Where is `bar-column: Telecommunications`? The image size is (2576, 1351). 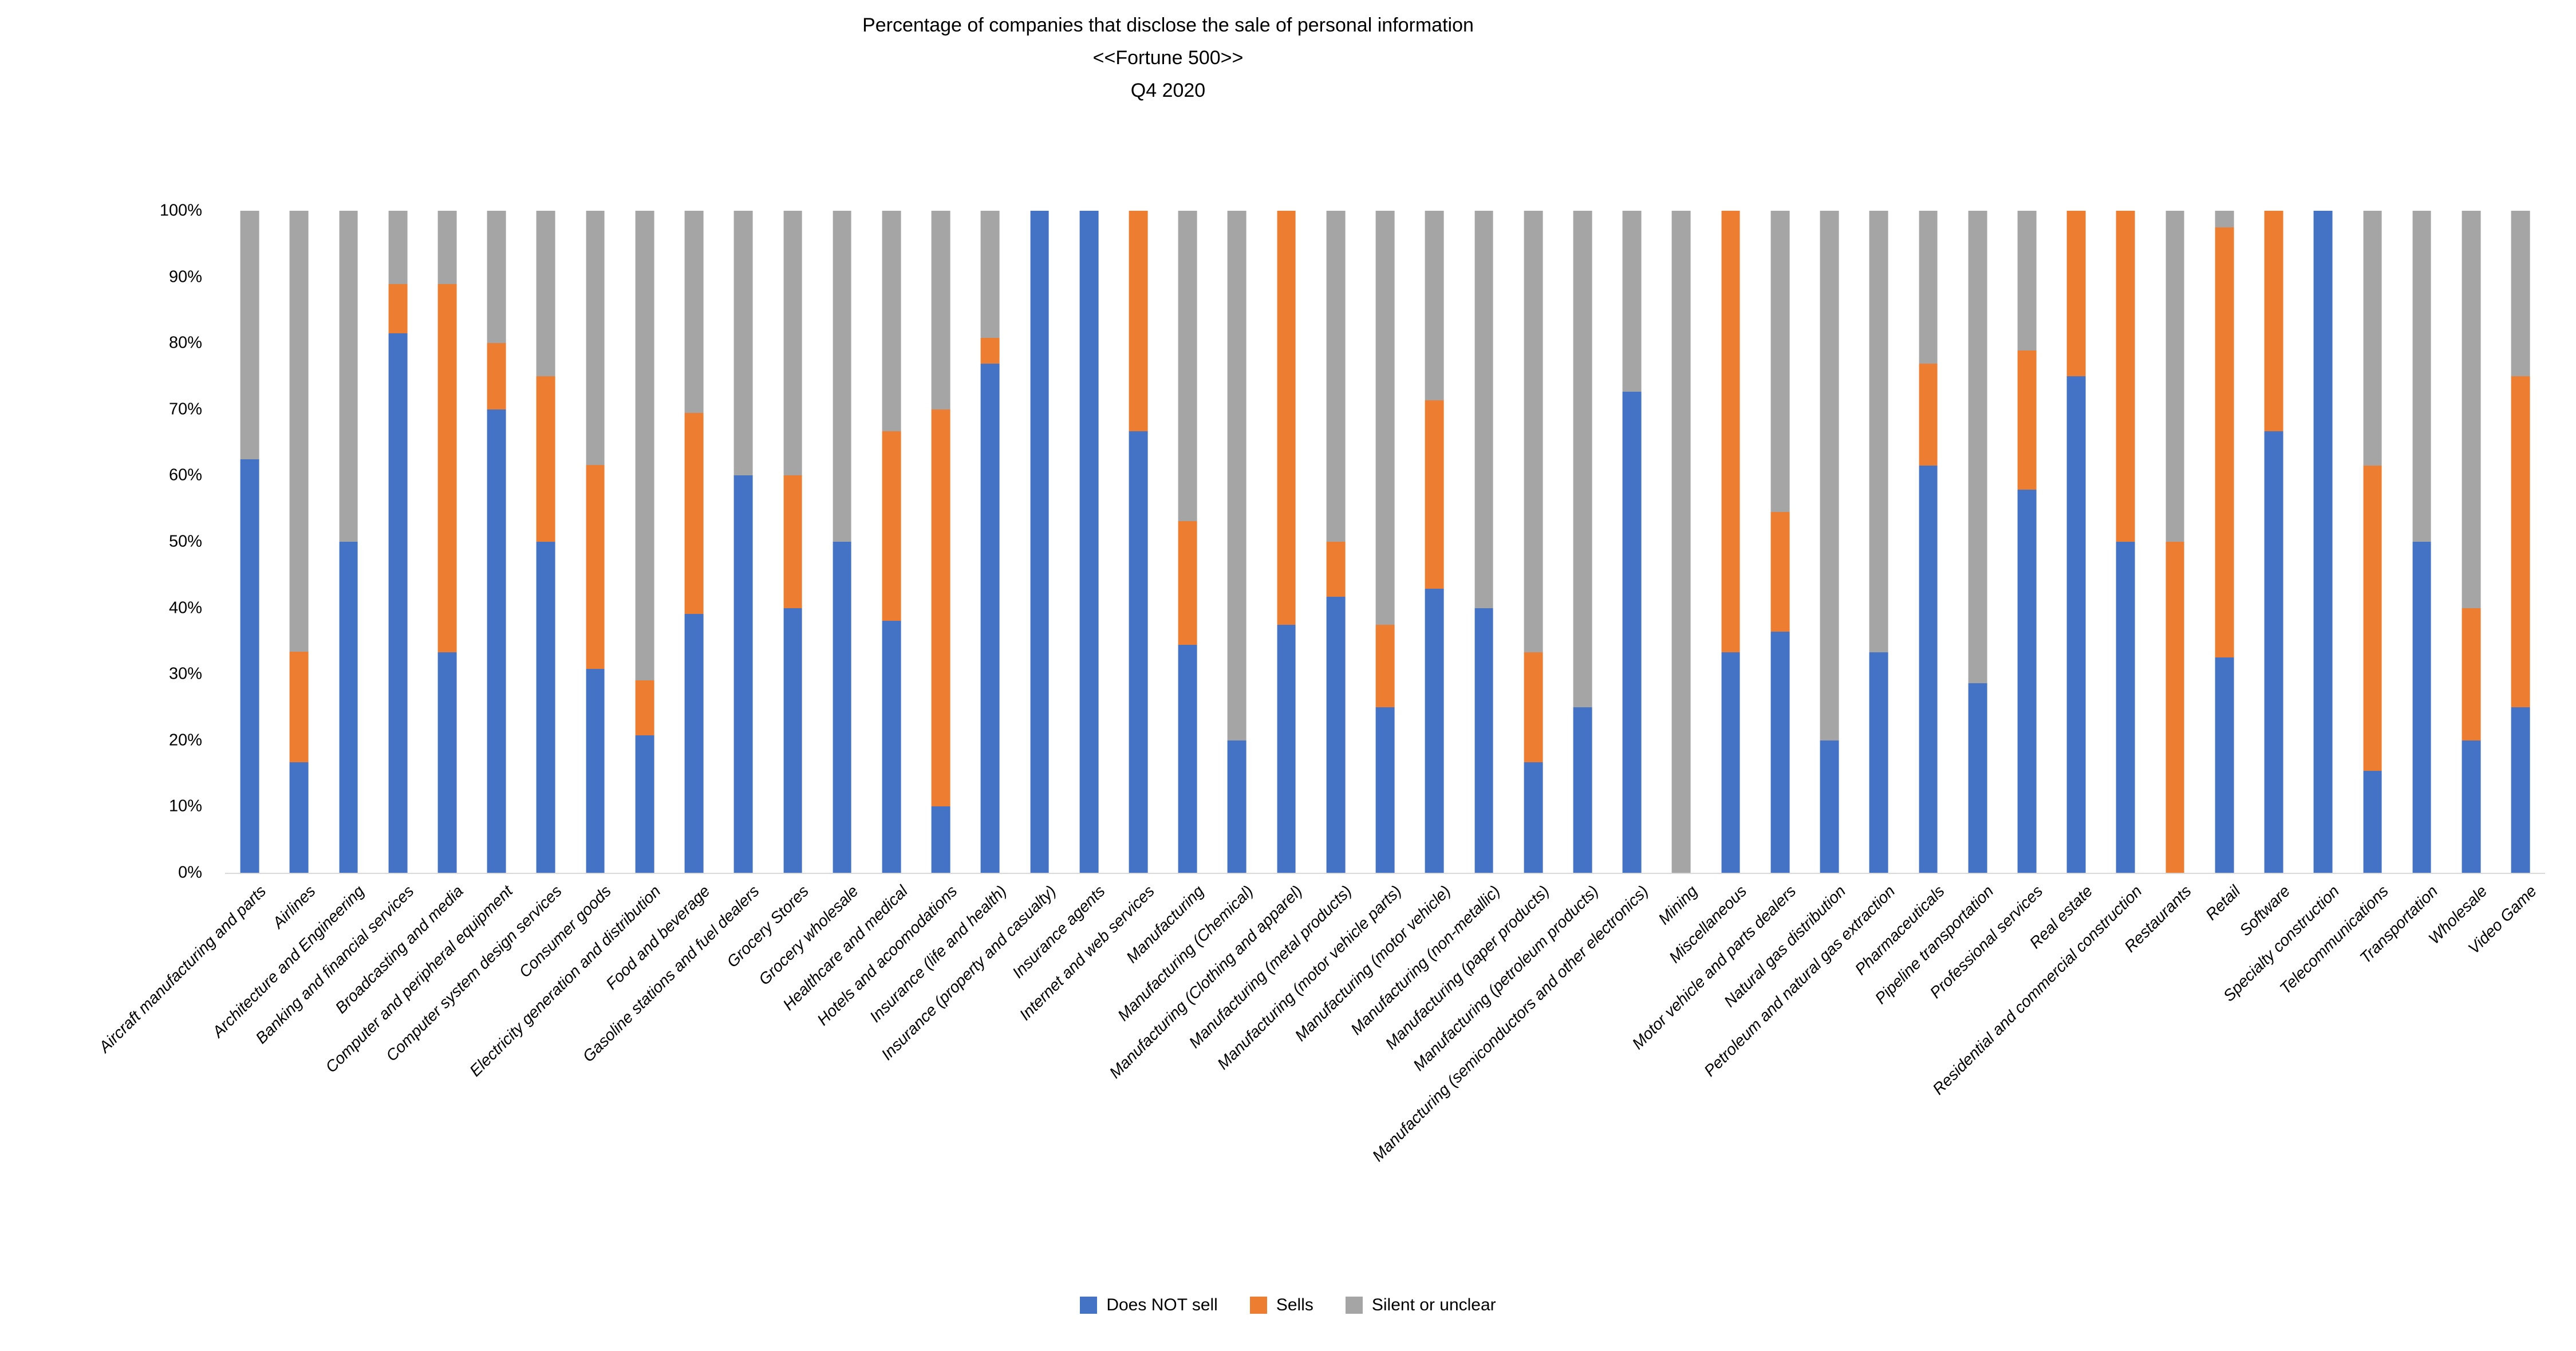 bar-column: Telecommunications is located at coordinates (2337, 604).